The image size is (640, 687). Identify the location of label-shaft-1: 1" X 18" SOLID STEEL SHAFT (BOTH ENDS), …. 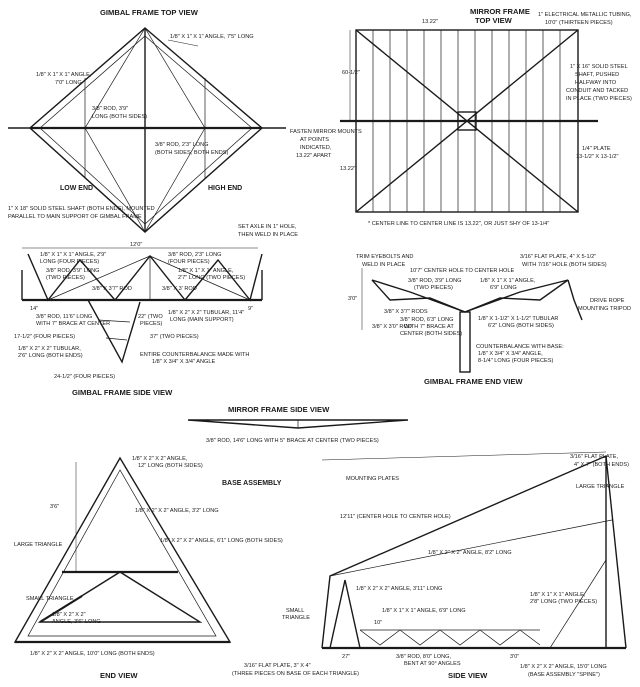
(81, 209).